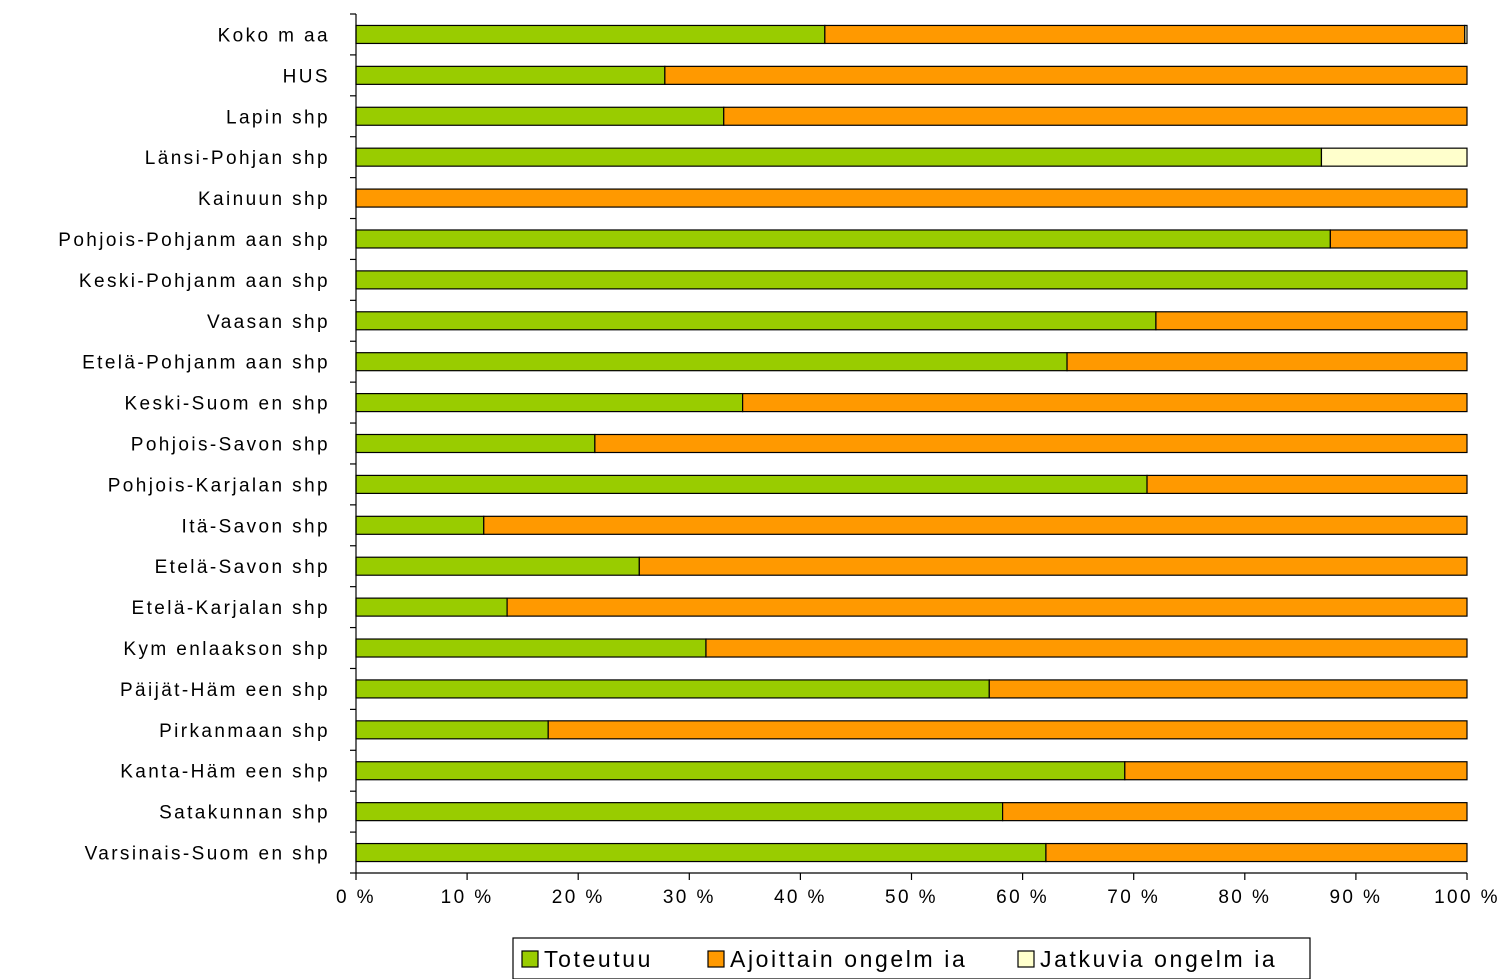 This screenshot has height=979, width=1504. What do you see at coordinates (219, 485) in the screenshot?
I see `category-label: Pohjois-Karjalan shp` at bounding box center [219, 485].